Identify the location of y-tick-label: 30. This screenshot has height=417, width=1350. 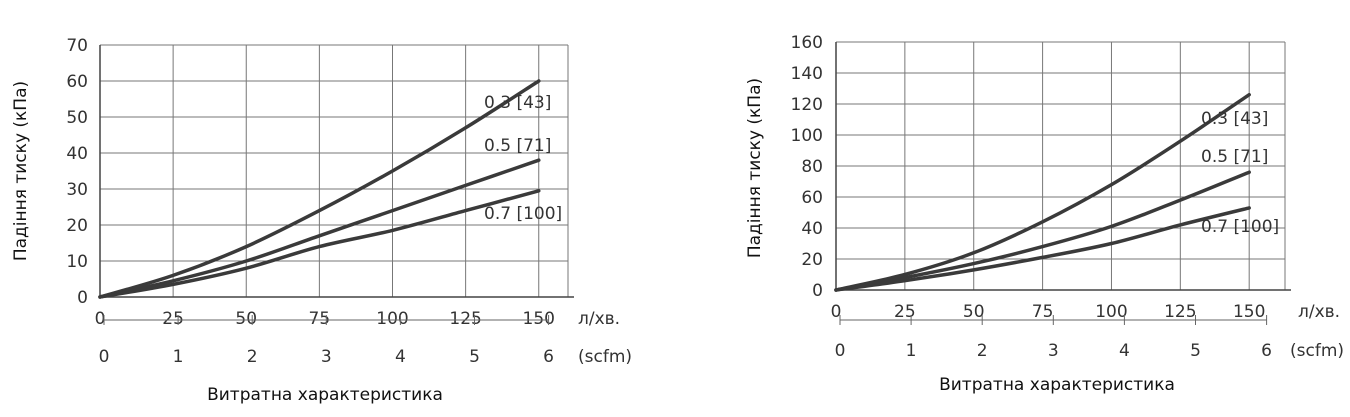
(77, 190).